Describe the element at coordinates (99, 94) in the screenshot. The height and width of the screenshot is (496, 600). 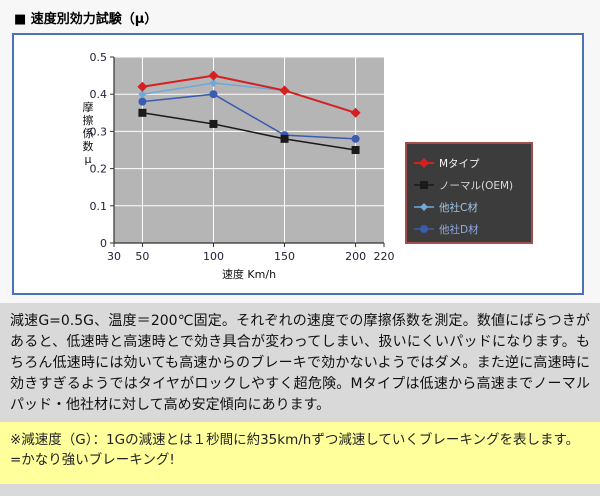
I see `y-tick-label: 0.4` at that location.